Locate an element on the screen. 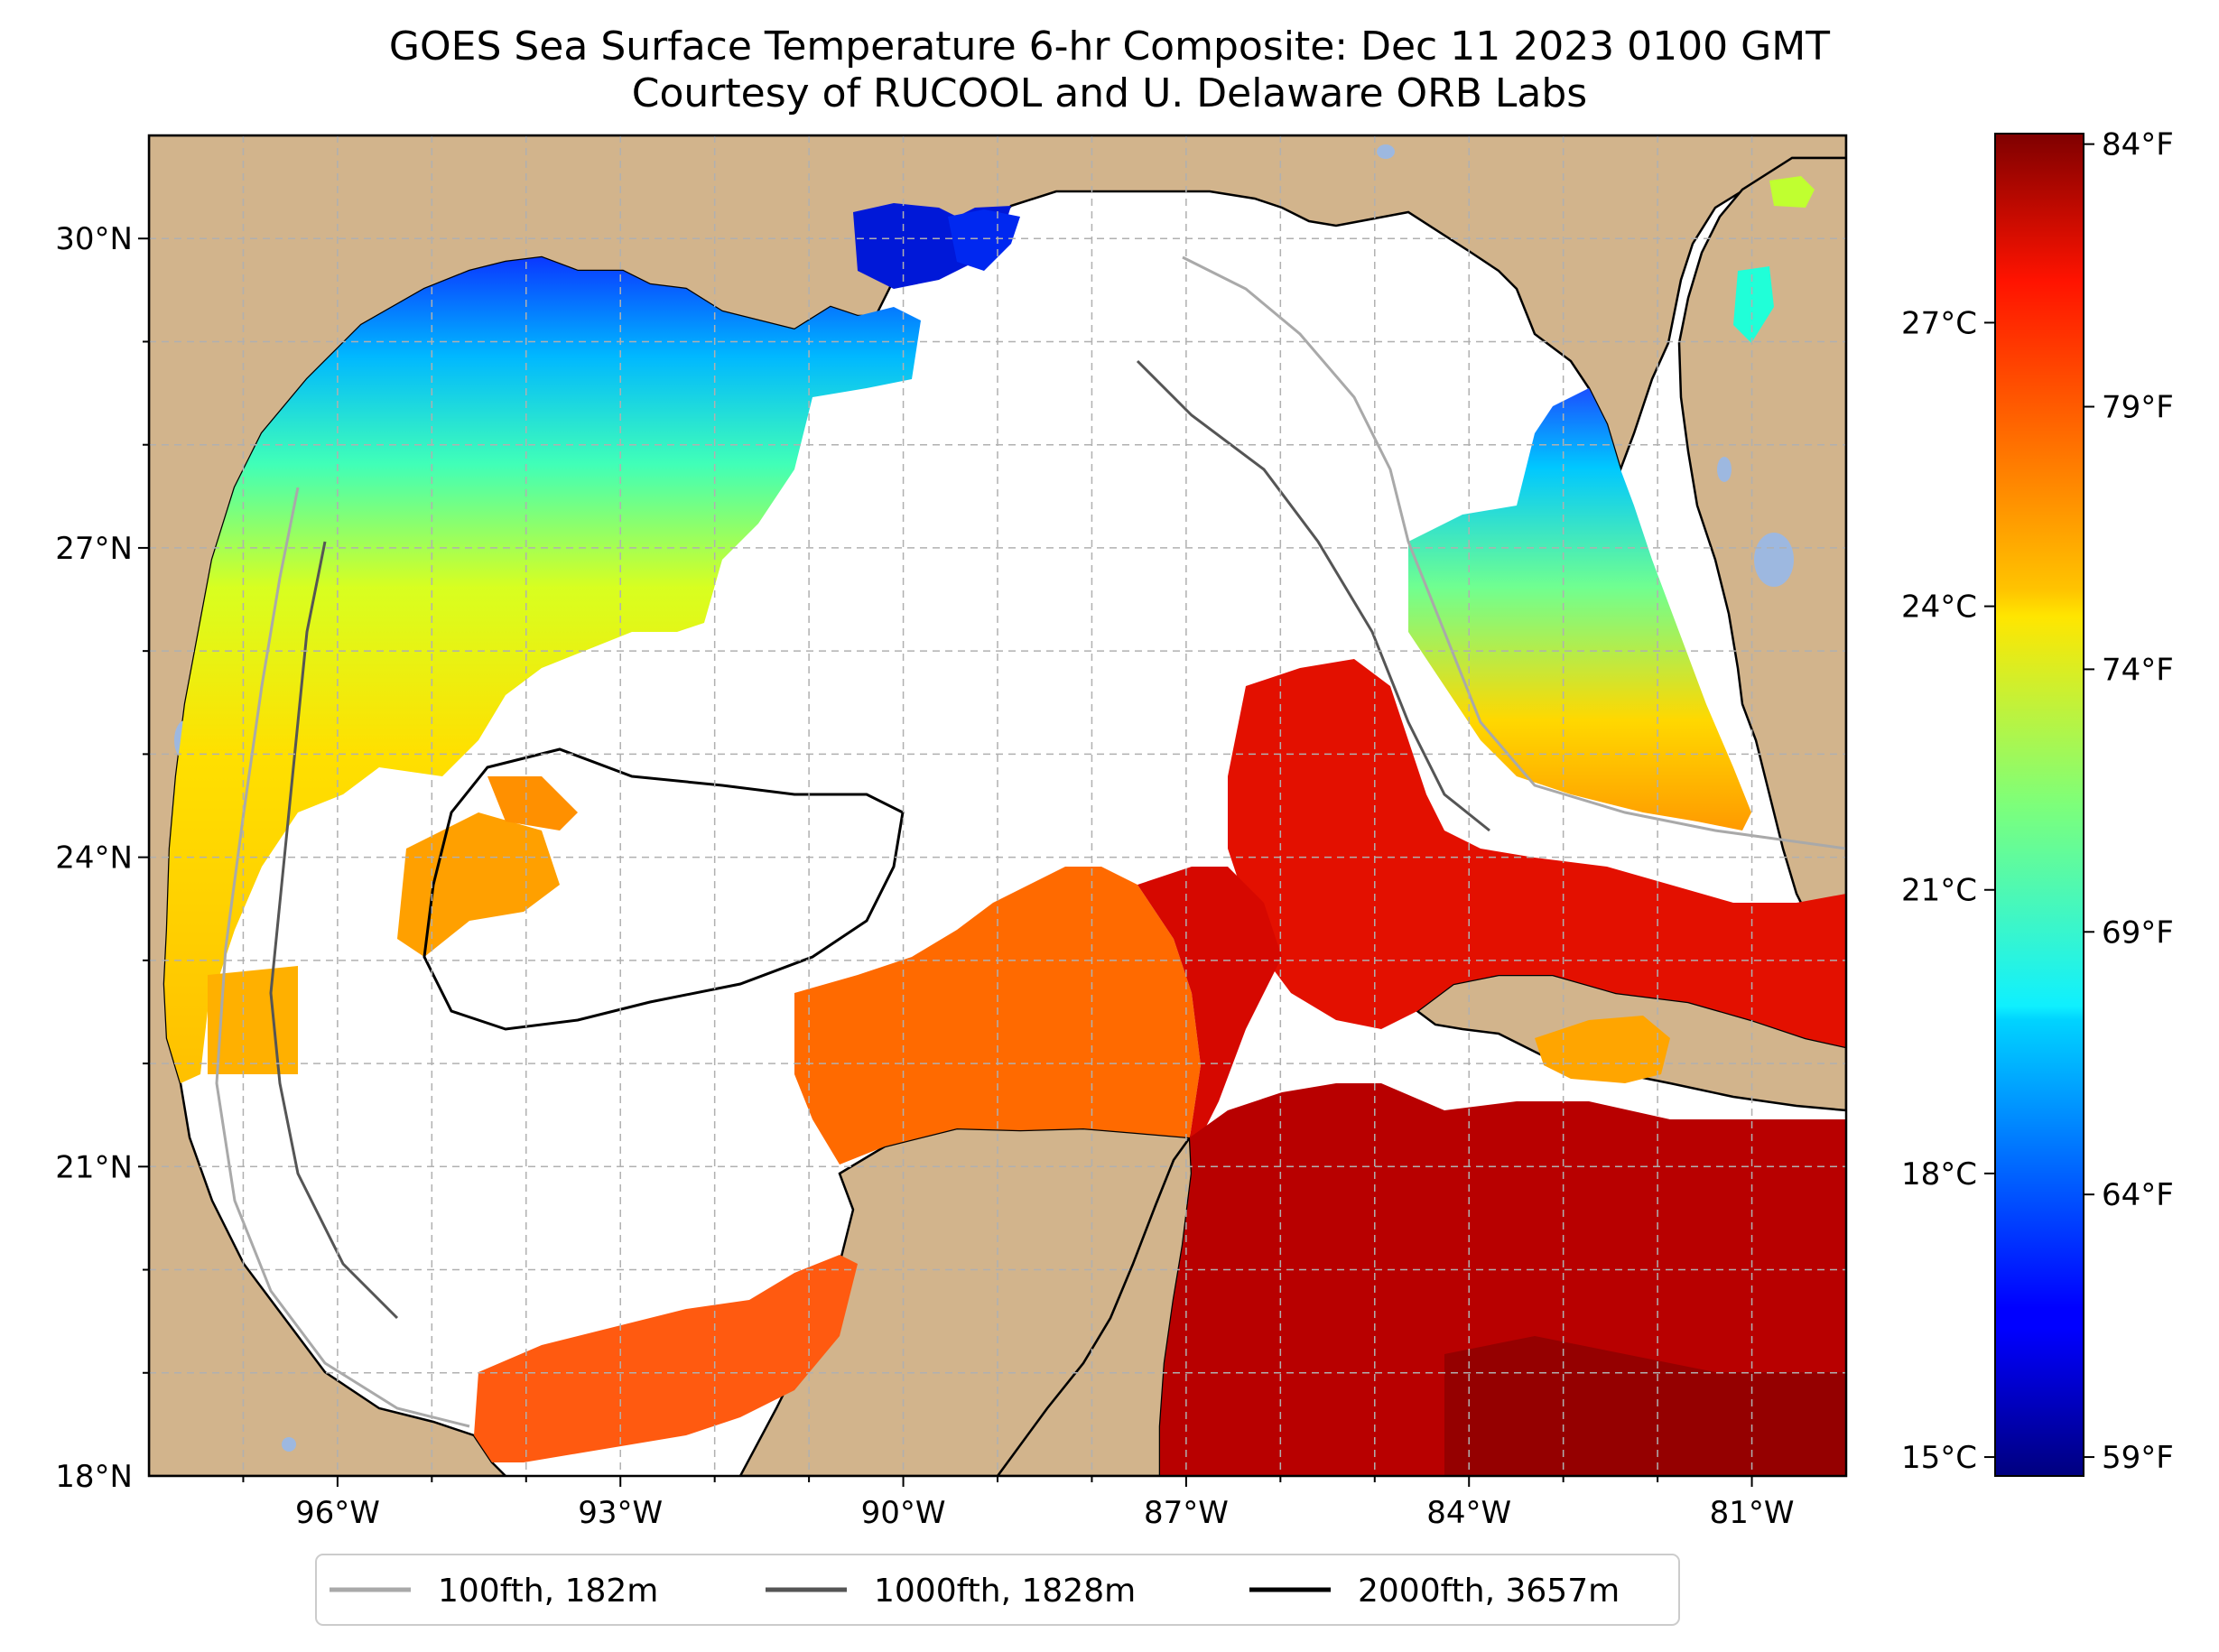  isobath-1000fth is located at coordinates (1313, 595).